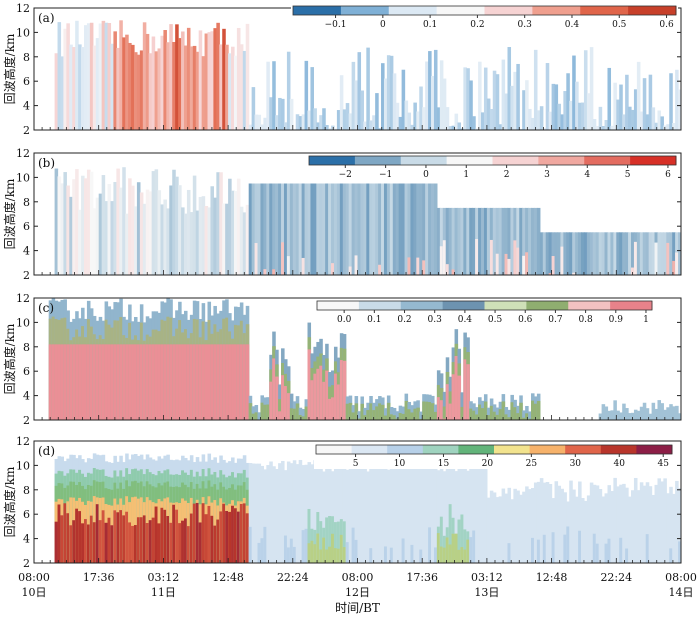 The height and width of the screenshot is (618, 700). I want to click on colorbar-tick-label: −2, so click(345, 175).